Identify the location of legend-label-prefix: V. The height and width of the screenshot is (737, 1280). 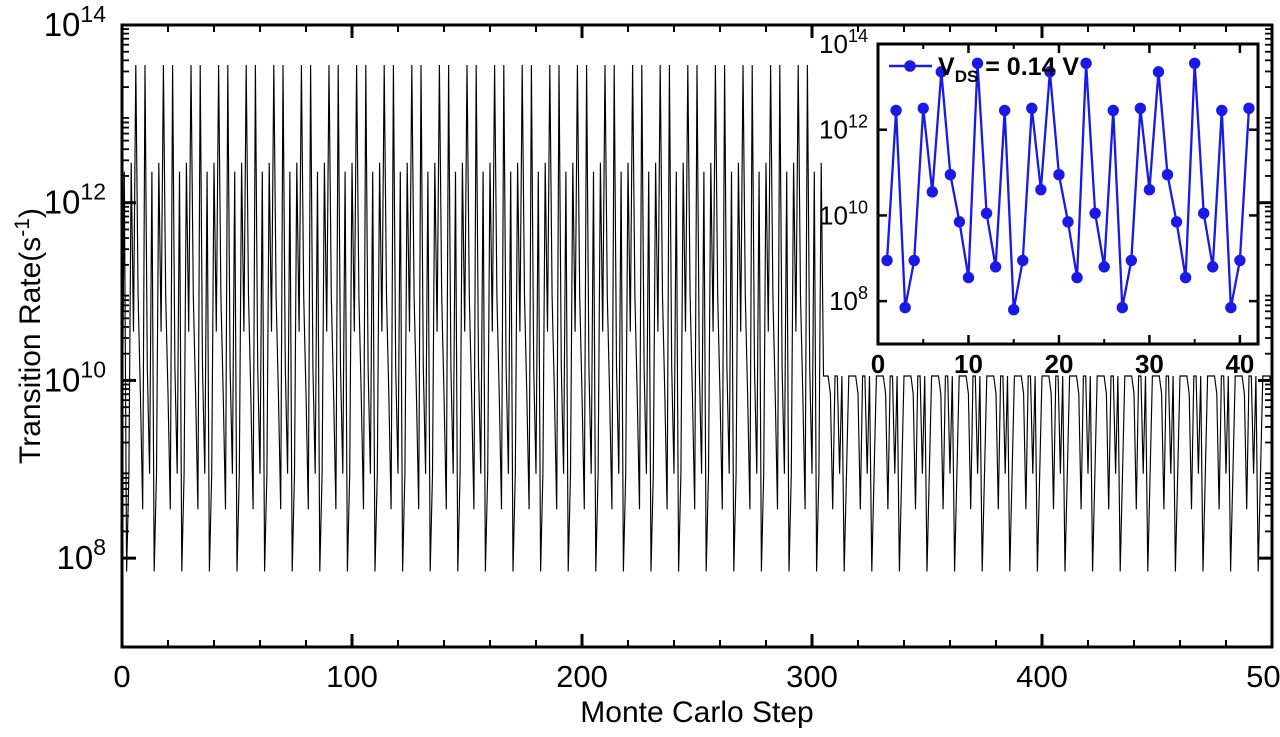
(946, 67).